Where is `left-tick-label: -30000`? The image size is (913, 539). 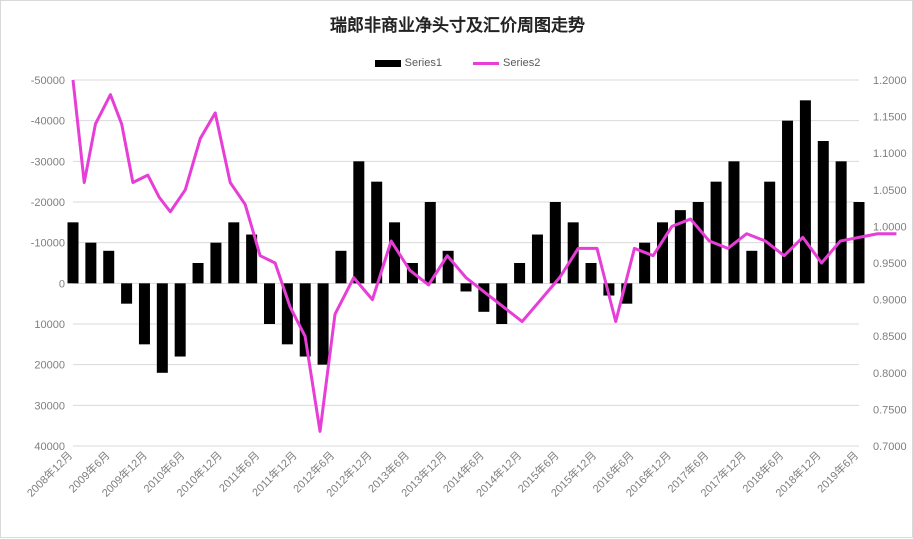 left-tick-label: -30000 is located at coordinates (48, 162).